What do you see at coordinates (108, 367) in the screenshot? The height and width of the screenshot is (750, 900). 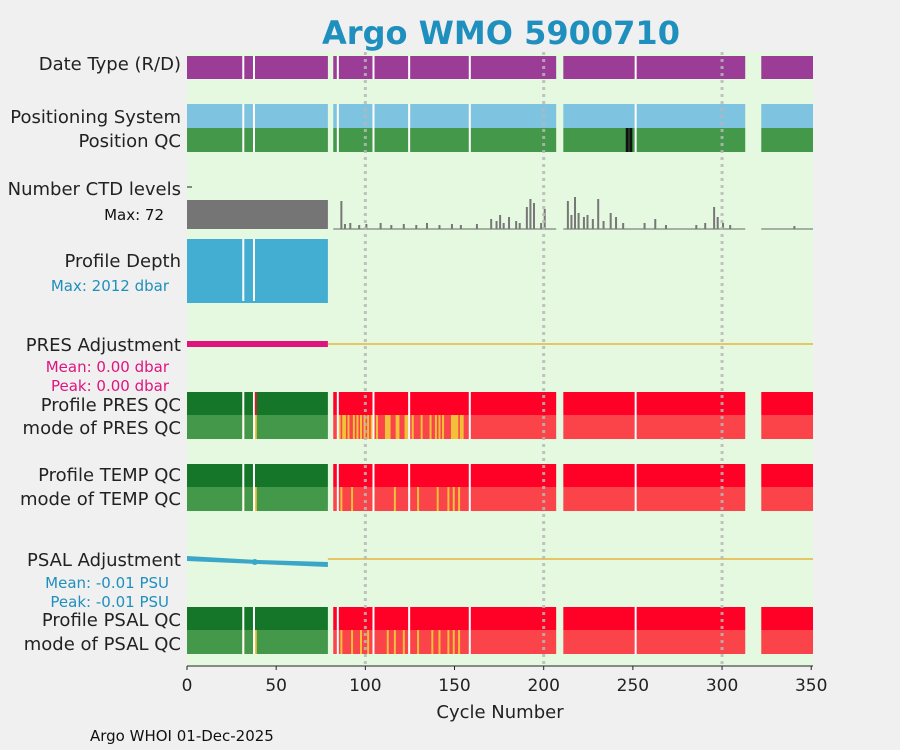 I see `label-pres-mean: Mean: 0.00 dbar` at bounding box center [108, 367].